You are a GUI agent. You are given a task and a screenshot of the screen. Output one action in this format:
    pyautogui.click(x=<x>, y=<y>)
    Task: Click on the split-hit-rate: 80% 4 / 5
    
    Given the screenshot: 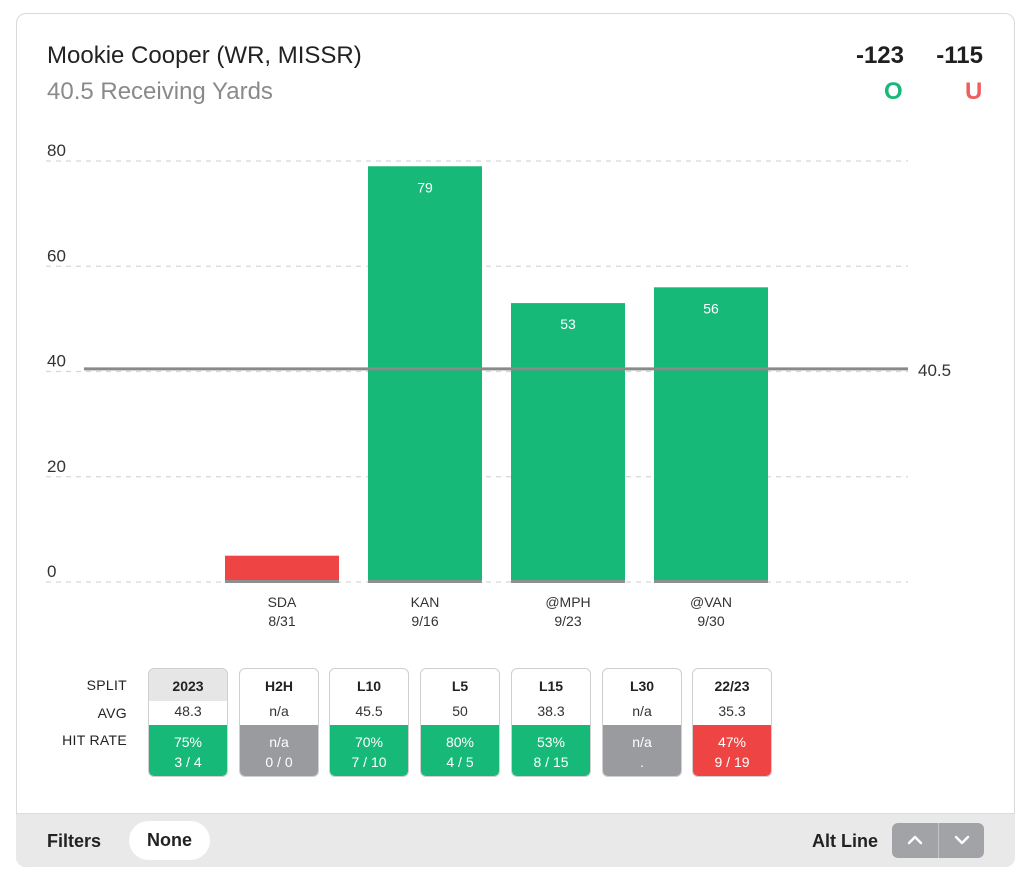 What is the action you would take?
    pyautogui.click(x=460, y=750)
    